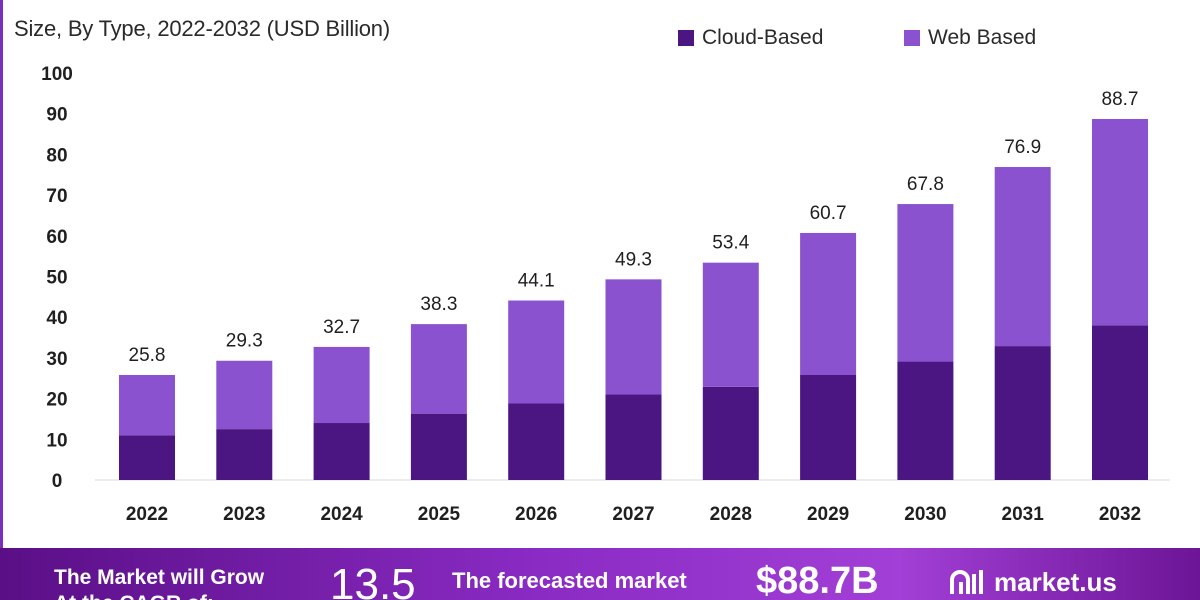 The width and height of the screenshot is (1200, 600). What do you see at coordinates (912, 38) in the screenshot?
I see `legend-swatch-web-based` at bounding box center [912, 38].